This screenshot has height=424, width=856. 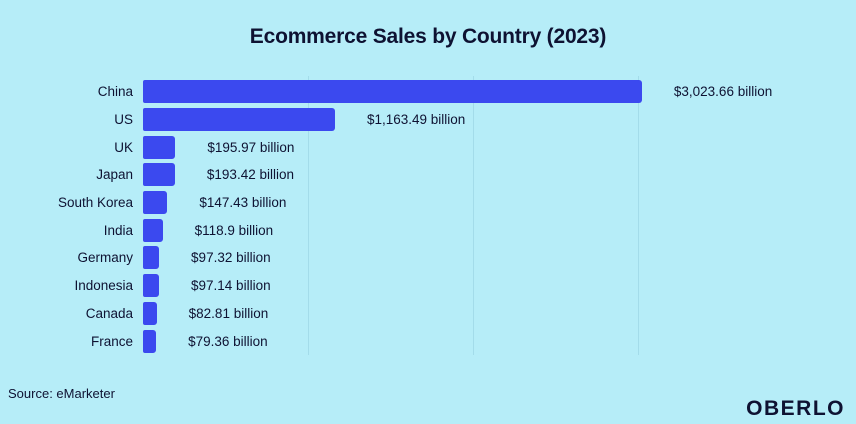 What do you see at coordinates (231, 286) in the screenshot?
I see `value-label: $97.14 billion` at bounding box center [231, 286].